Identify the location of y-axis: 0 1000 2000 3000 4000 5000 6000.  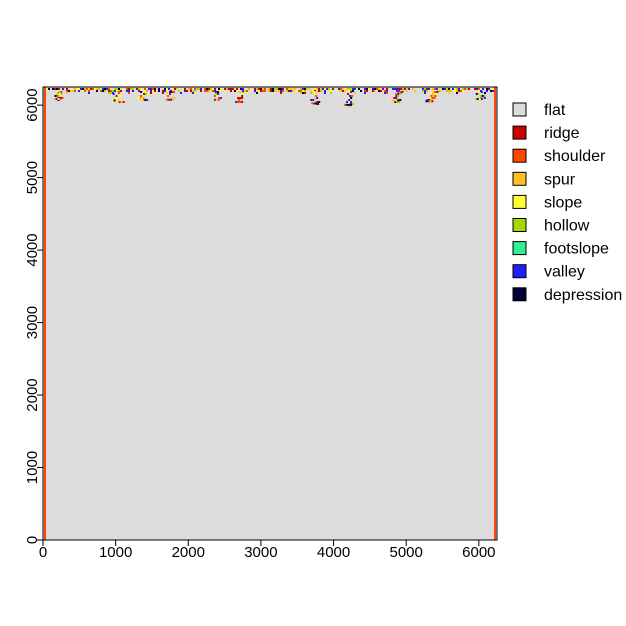
(34, 316).